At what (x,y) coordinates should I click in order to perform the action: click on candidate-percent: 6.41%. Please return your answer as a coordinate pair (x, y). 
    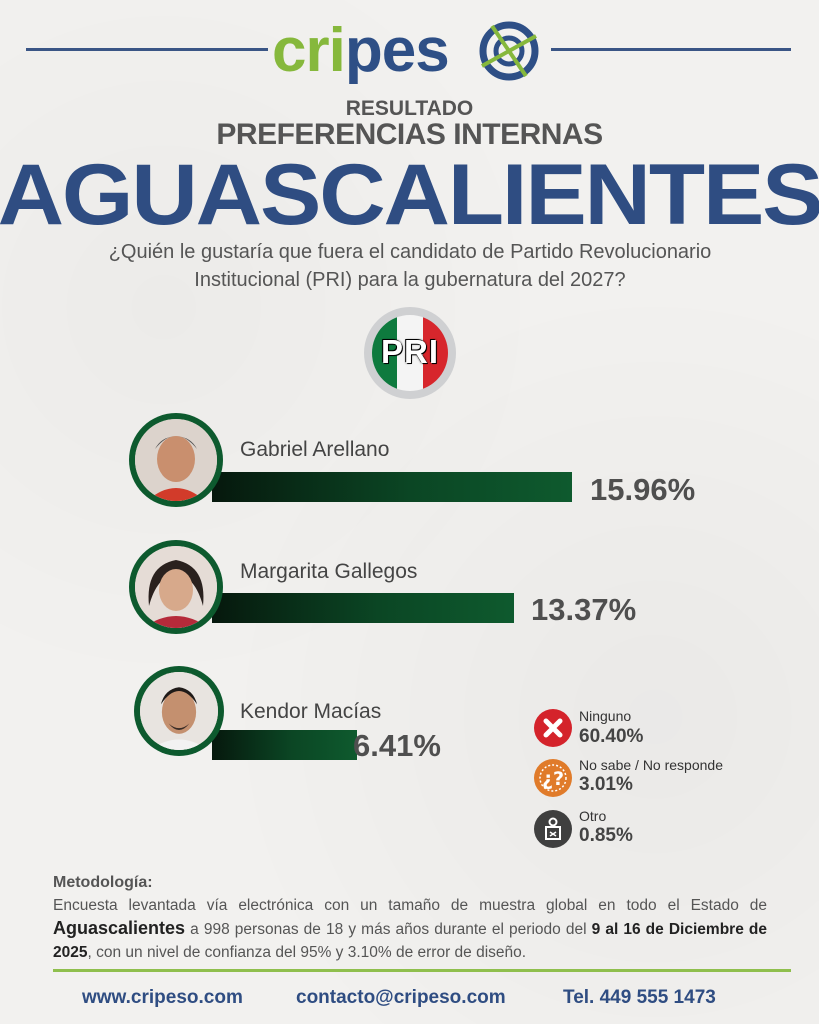
    Looking at the image, I should click on (397, 745).